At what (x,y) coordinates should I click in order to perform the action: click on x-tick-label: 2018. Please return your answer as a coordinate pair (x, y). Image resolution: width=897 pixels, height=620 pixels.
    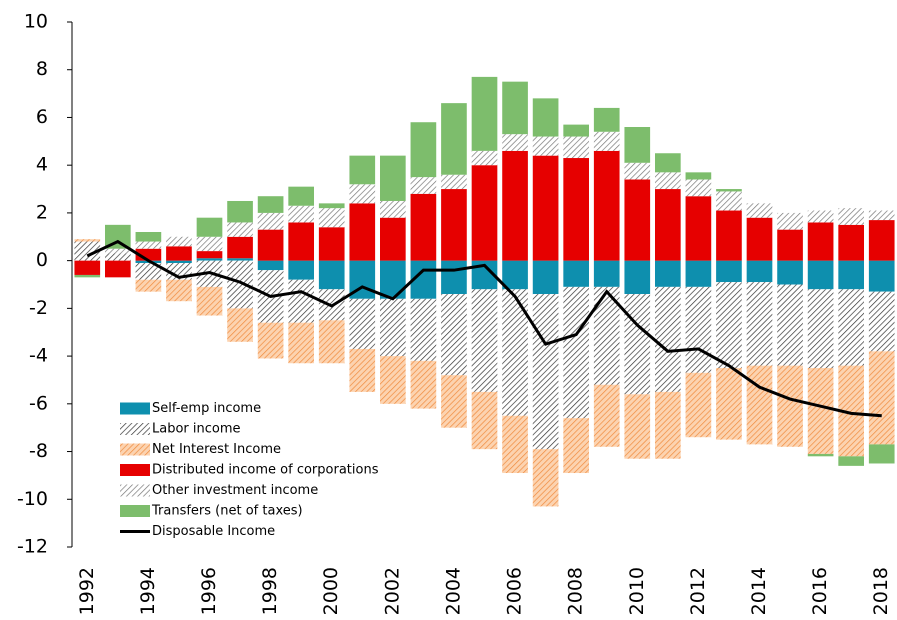
    Looking at the image, I should click on (881, 591).